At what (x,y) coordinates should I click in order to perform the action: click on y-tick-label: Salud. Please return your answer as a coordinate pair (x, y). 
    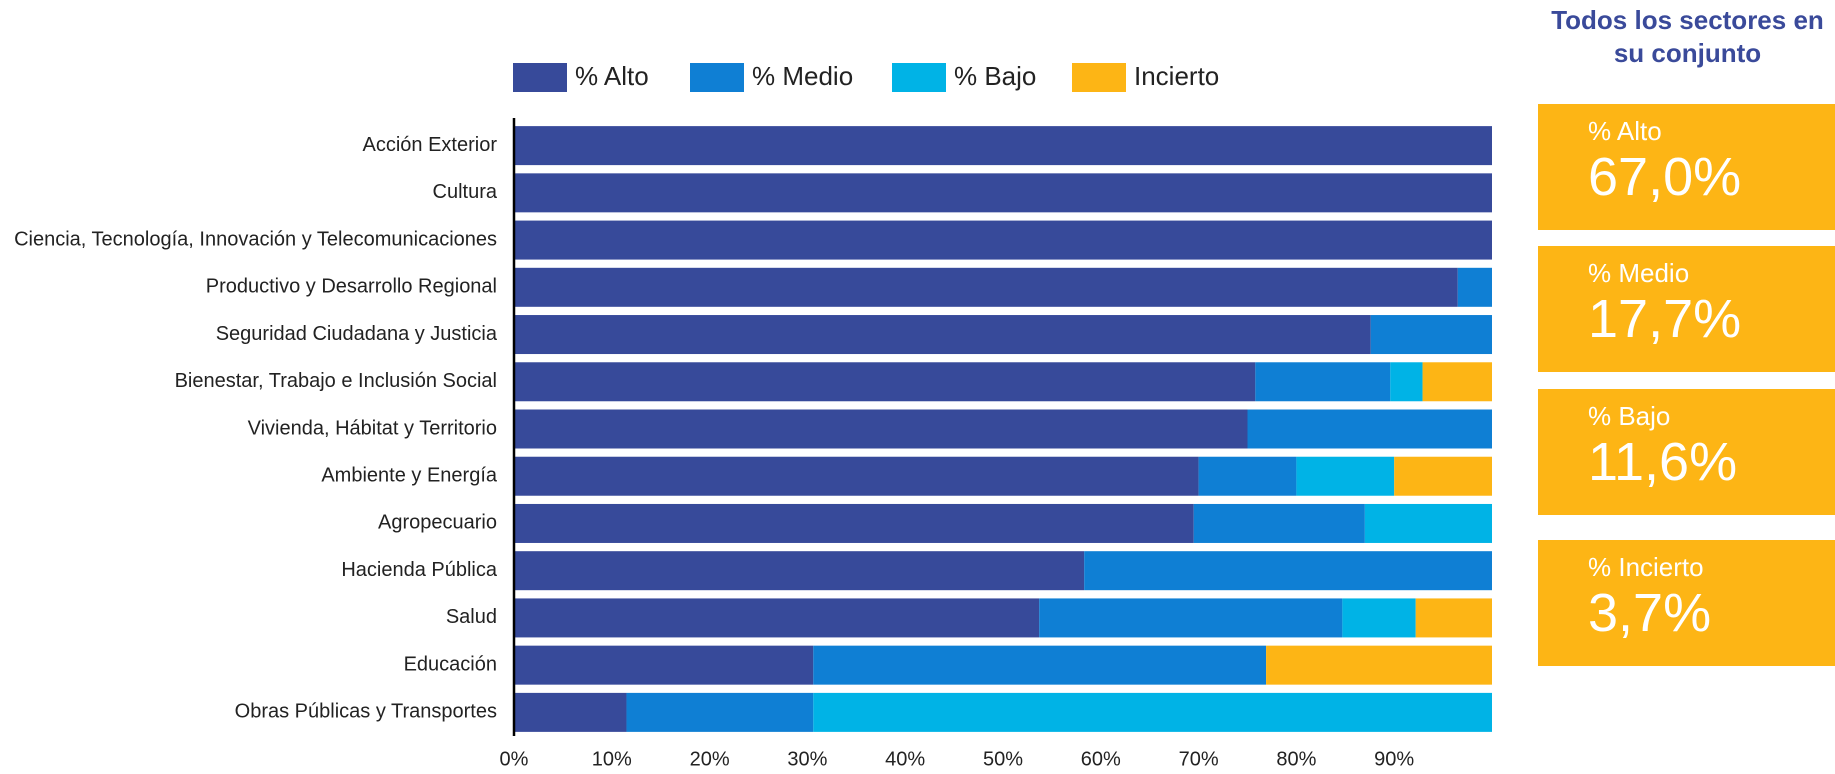
    Looking at the image, I should click on (471, 617).